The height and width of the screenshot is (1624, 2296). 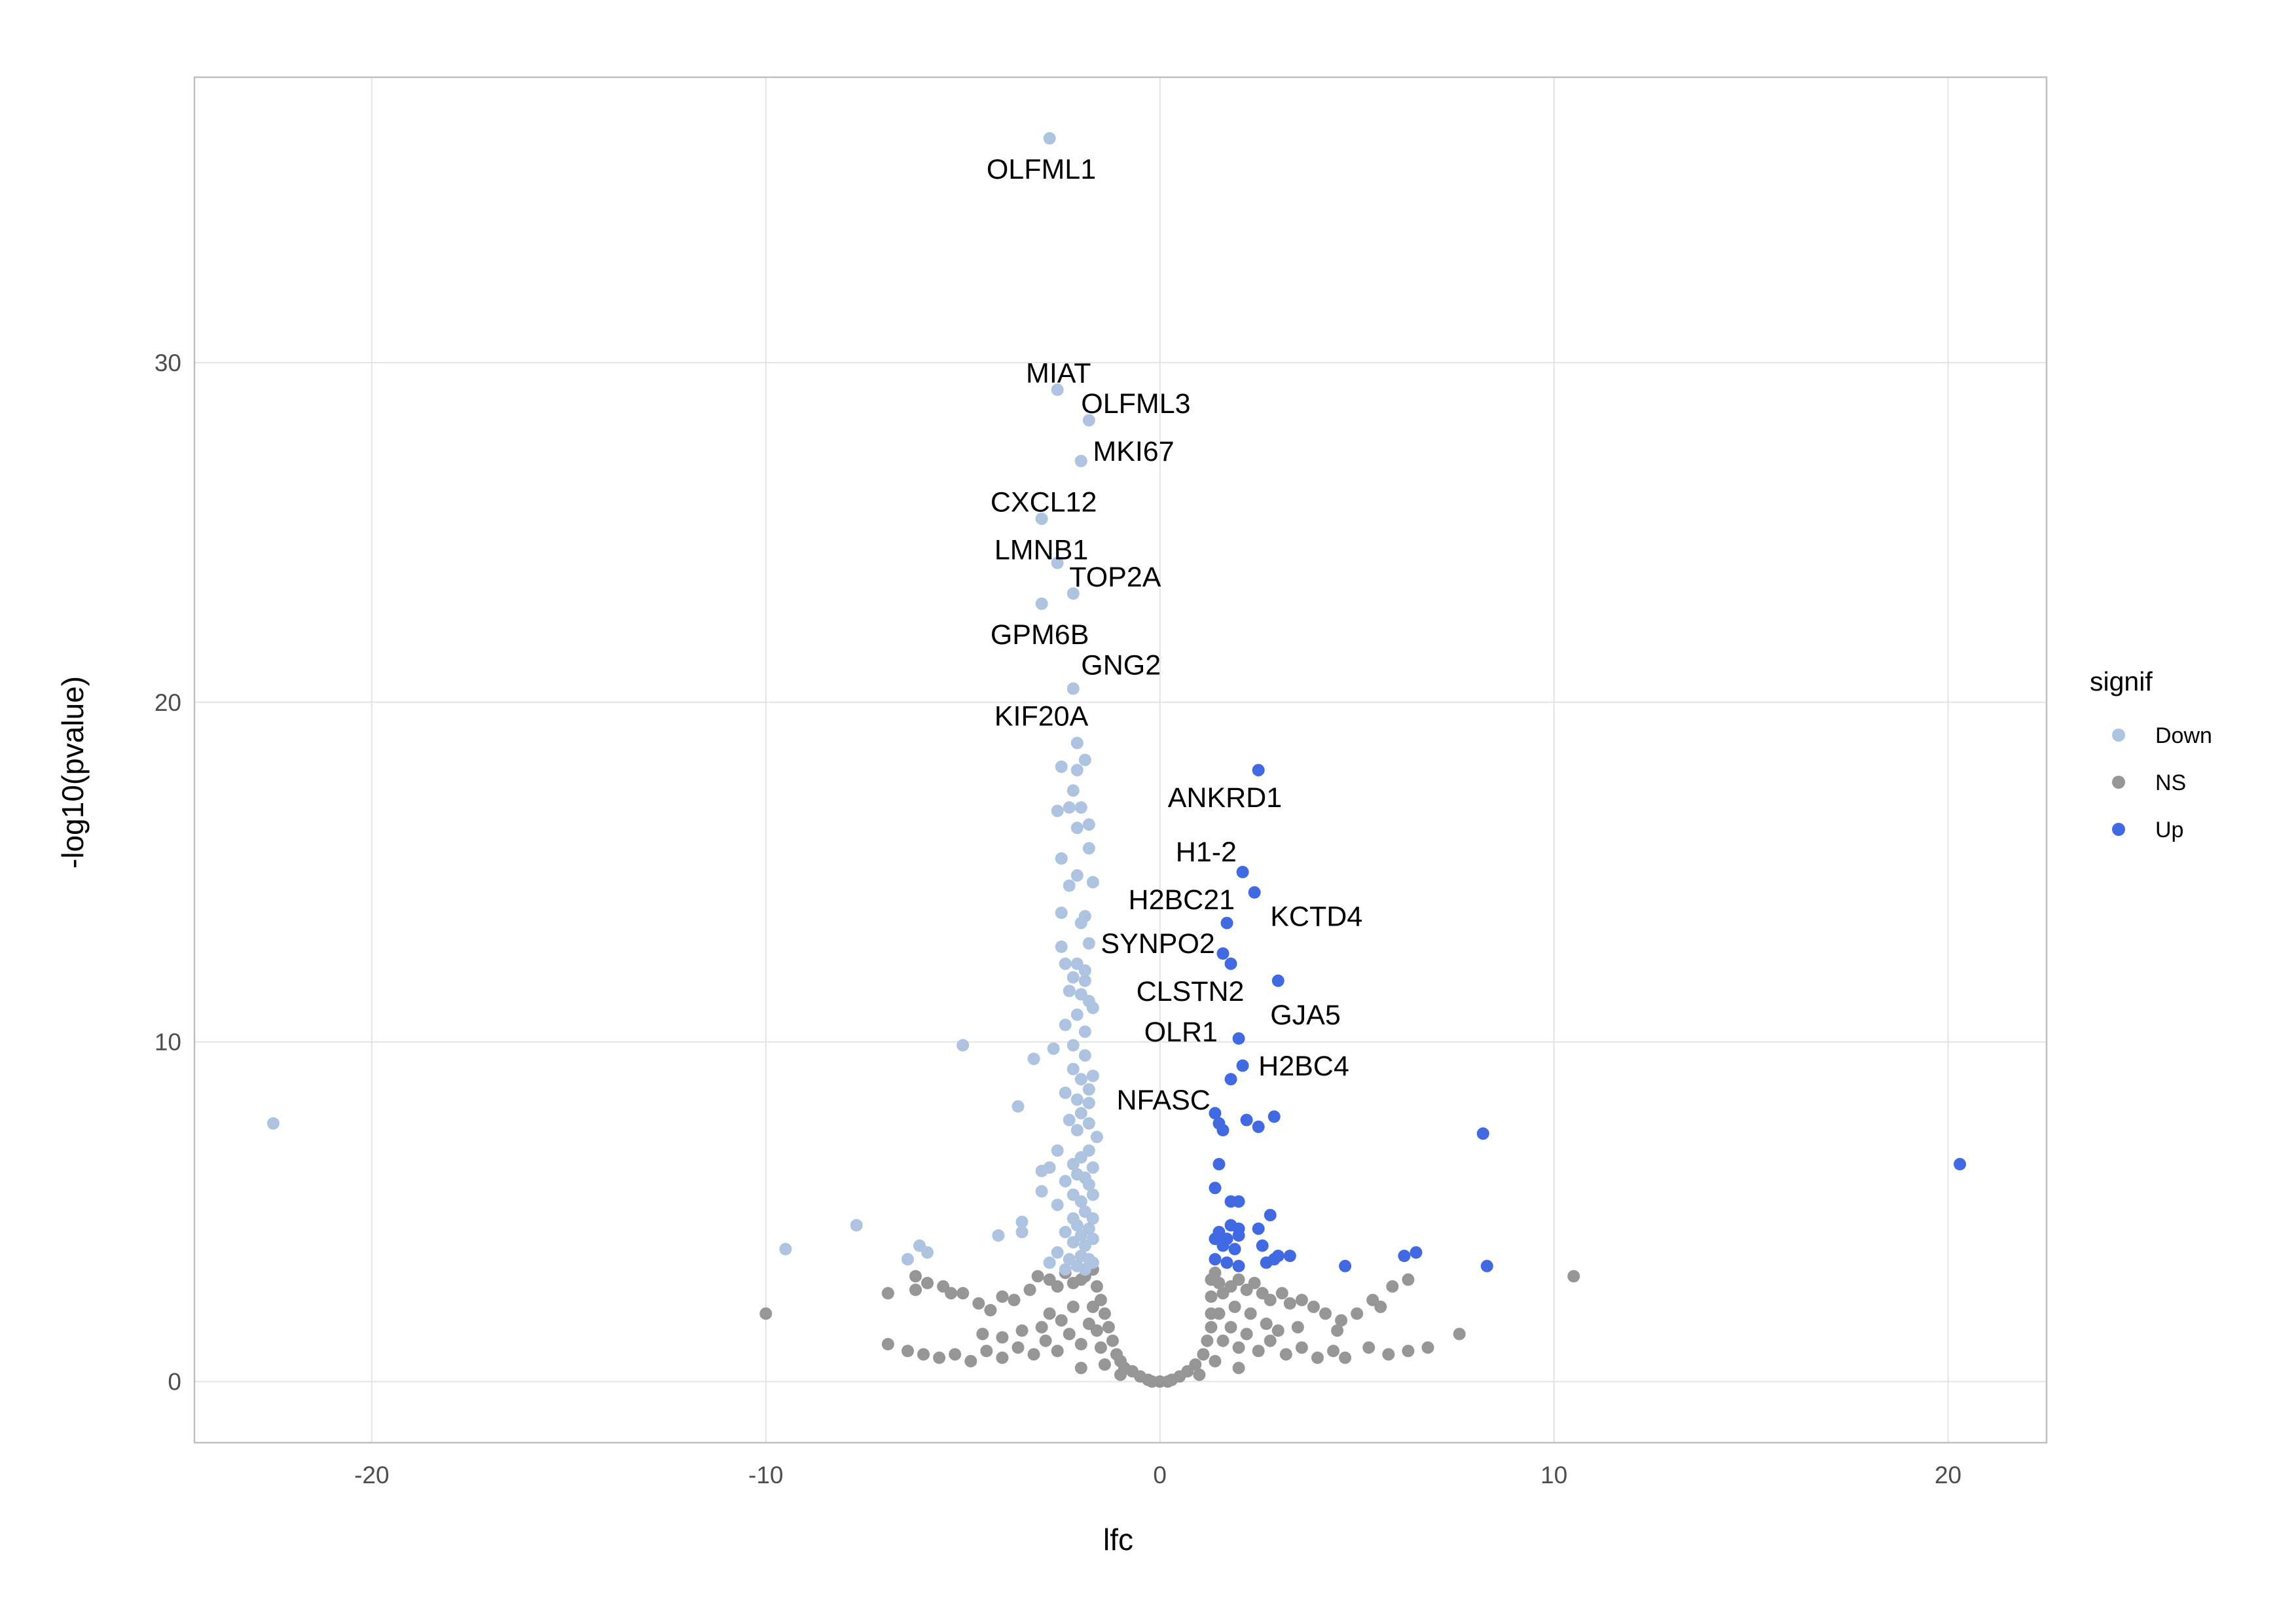 I want to click on gene-label: H2BC4, so click(x=1303, y=1066).